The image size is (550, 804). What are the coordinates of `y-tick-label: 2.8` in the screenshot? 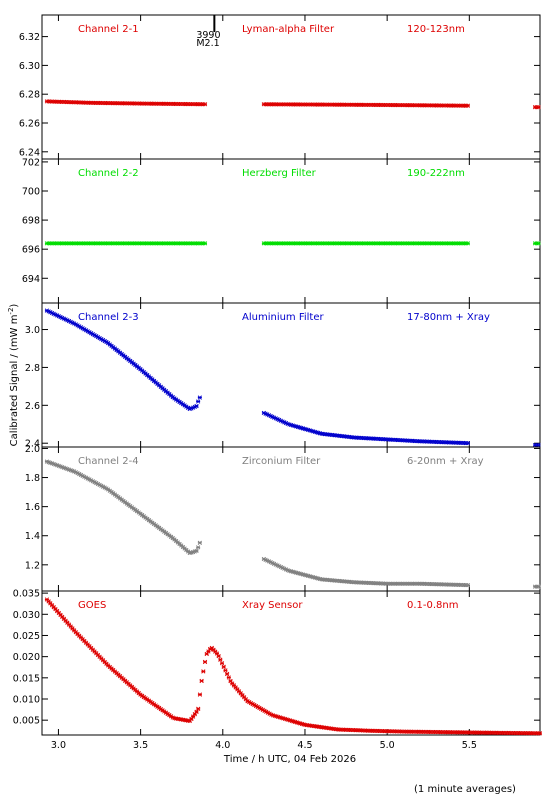 It's located at (32, 368).